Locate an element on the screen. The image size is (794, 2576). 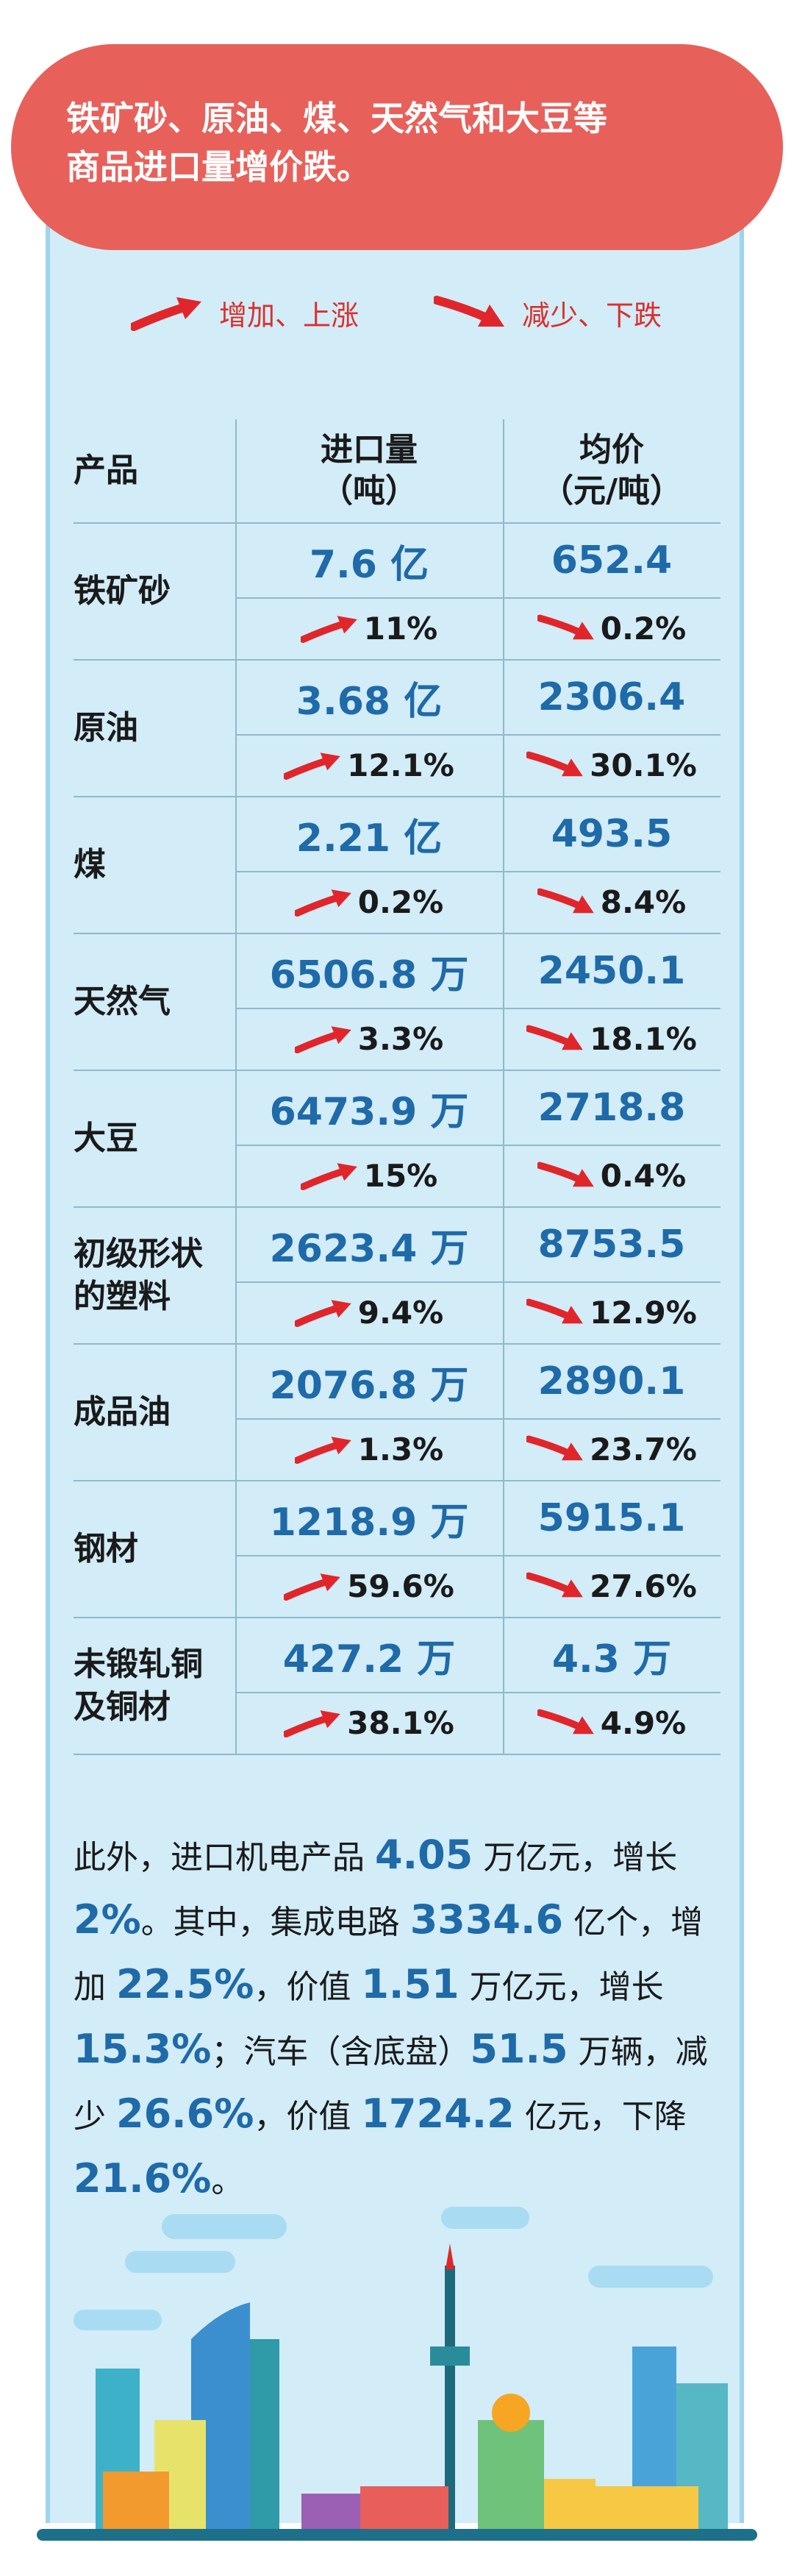
volume-change-value: 15% is located at coordinates (400, 1175).